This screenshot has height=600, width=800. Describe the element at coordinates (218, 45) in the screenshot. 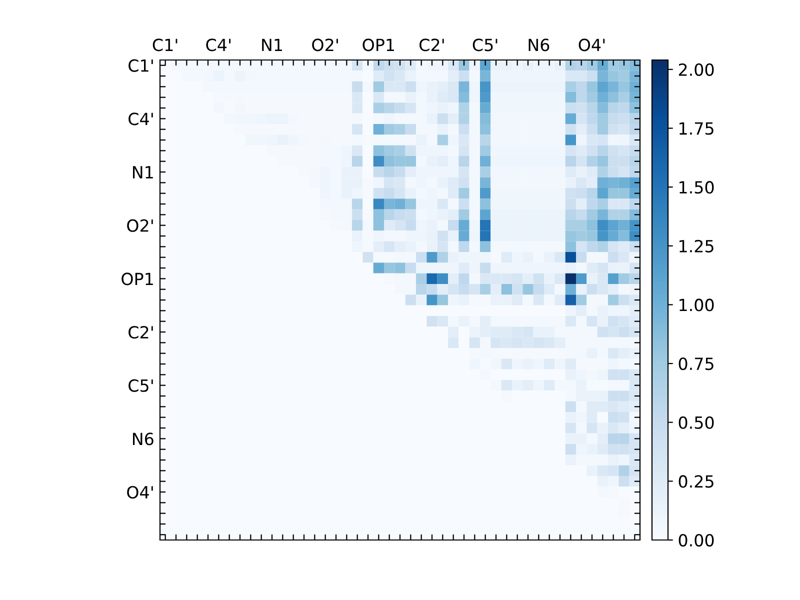

I see `x-tick-label: C4'` at that location.